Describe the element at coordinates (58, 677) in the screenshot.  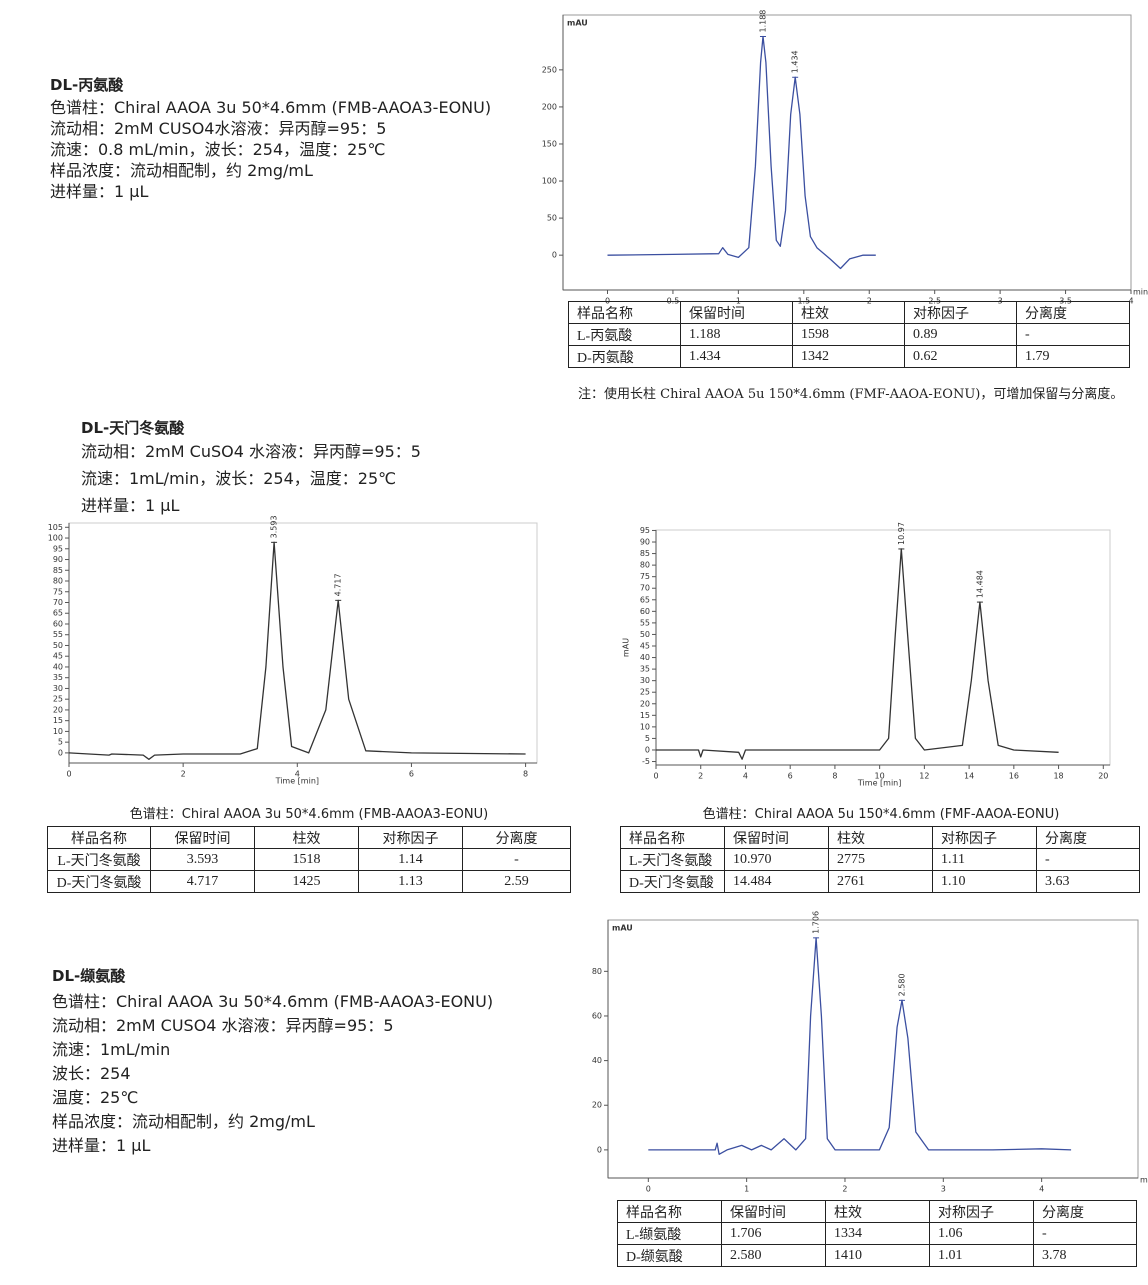
I see `y-tick-label: 35` at that location.